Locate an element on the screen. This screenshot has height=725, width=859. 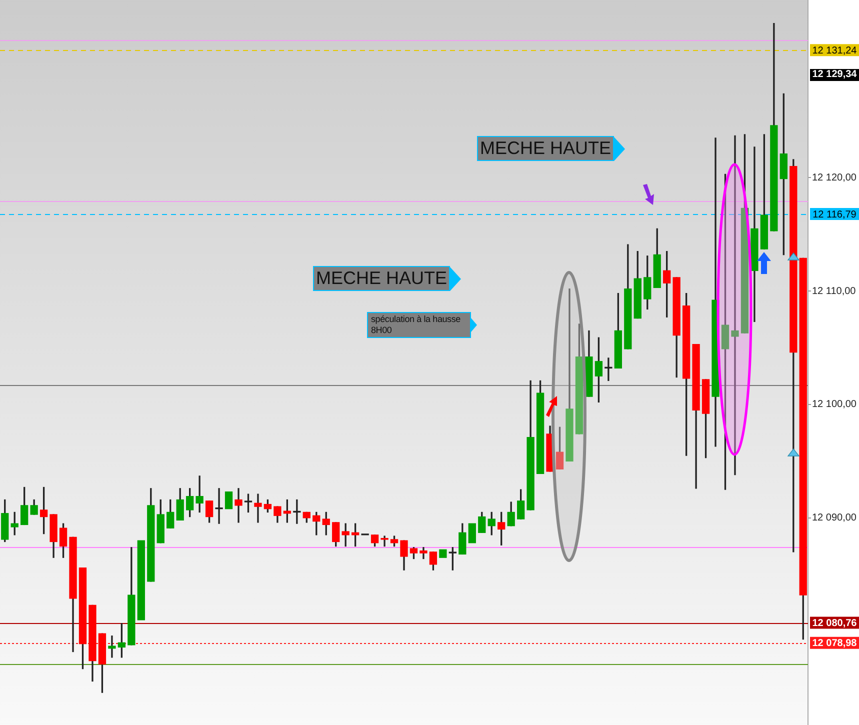
y-tick-label: 12 120,00 is located at coordinates (834, 178).